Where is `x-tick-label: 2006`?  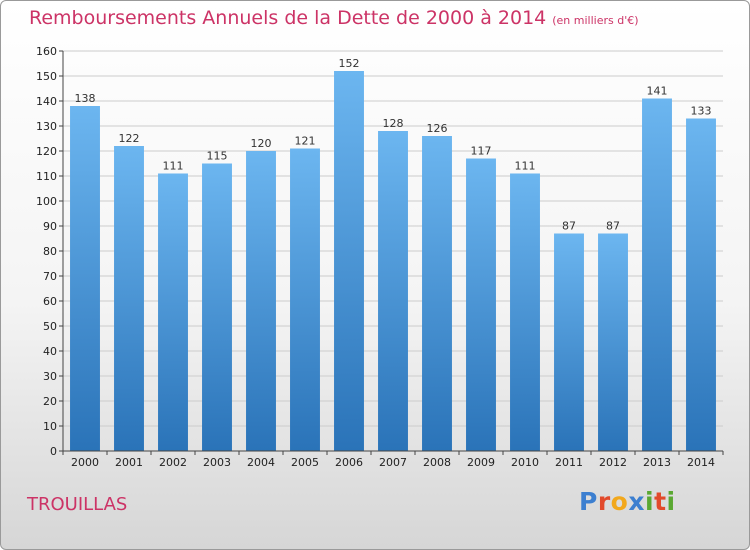 x-tick-label: 2006 is located at coordinates (349, 462).